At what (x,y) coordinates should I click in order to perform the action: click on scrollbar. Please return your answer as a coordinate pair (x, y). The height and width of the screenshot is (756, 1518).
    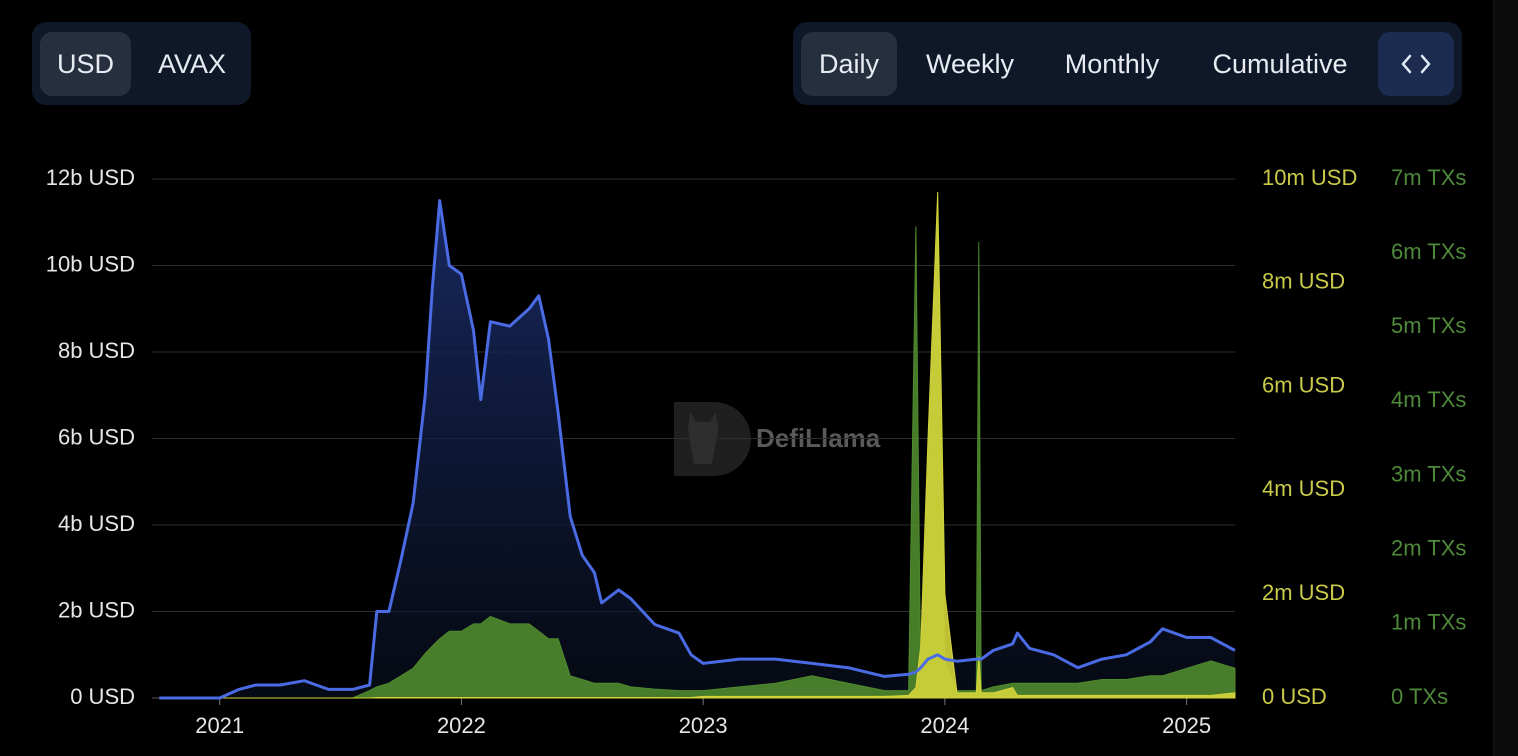
    Looking at the image, I should click on (1505, 378).